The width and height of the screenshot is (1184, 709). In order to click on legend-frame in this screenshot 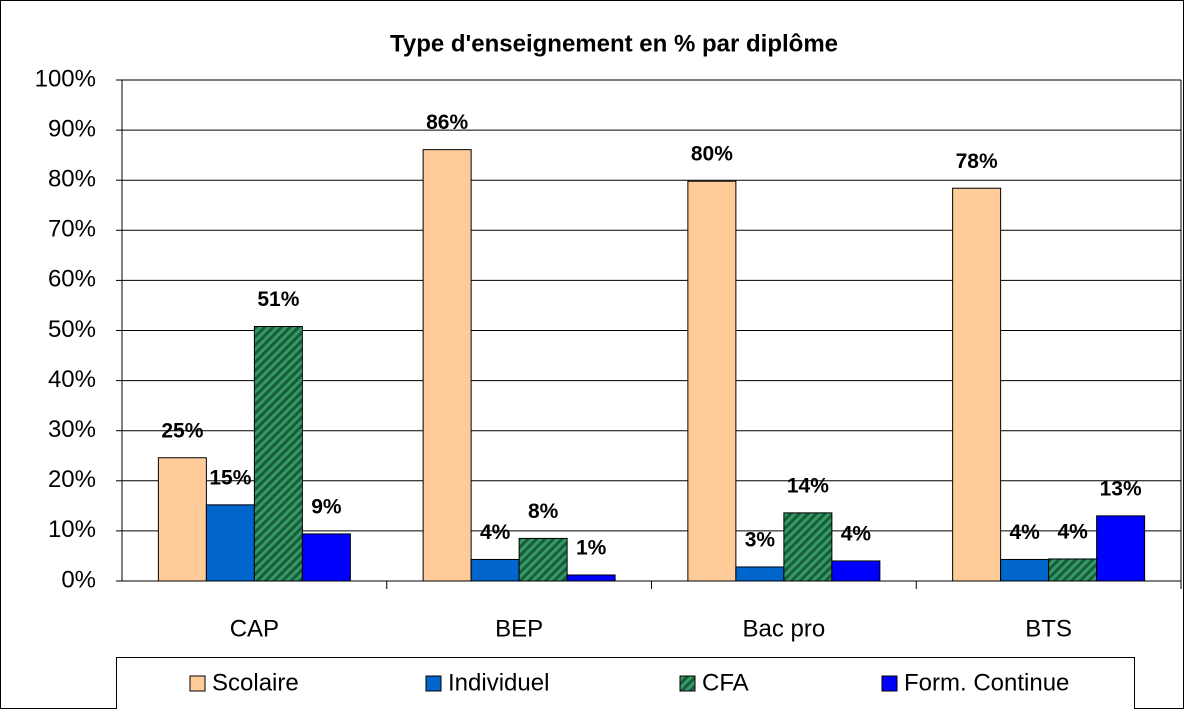, I will do `click(625, 683)`.